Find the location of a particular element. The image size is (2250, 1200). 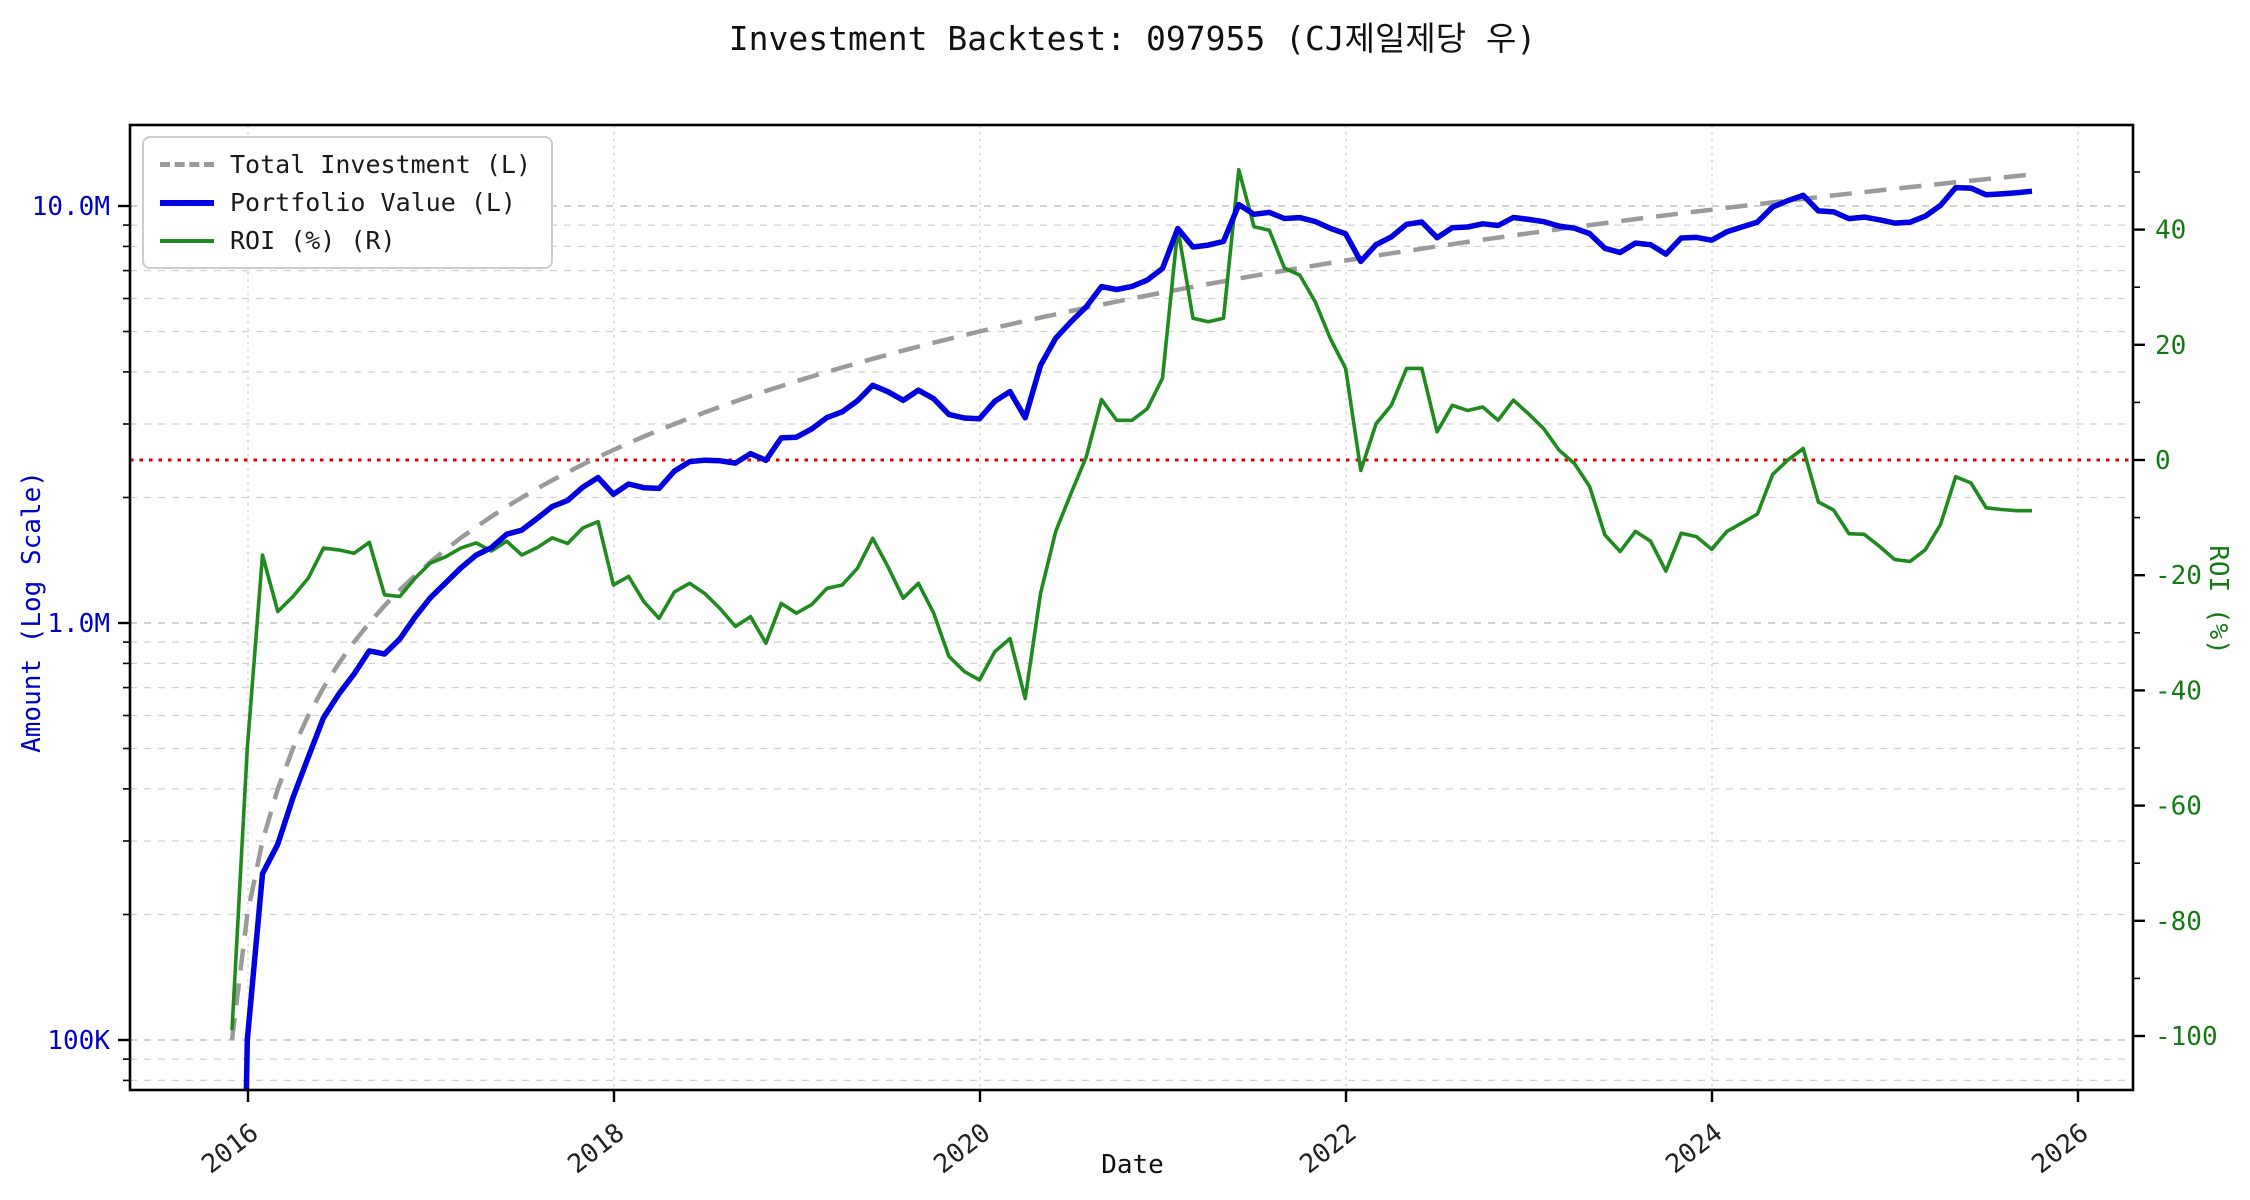

svg-text: 10.0M is located at coordinates (71, 207).